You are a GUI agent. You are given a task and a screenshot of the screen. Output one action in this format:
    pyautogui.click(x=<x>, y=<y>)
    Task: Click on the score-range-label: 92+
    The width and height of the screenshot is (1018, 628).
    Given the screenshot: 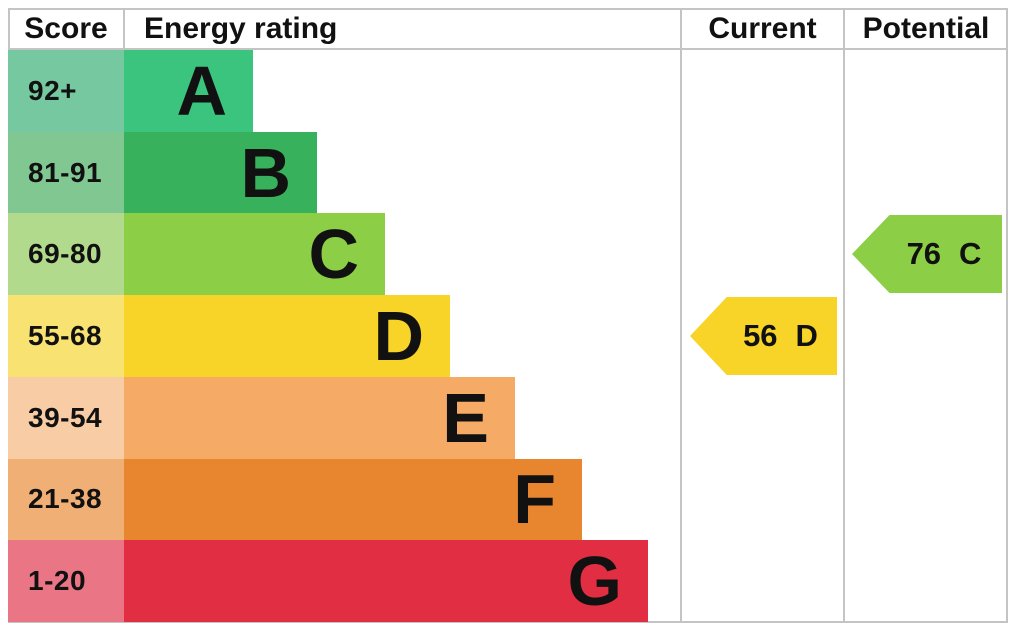 What is the action you would take?
    pyautogui.click(x=52, y=90)
    